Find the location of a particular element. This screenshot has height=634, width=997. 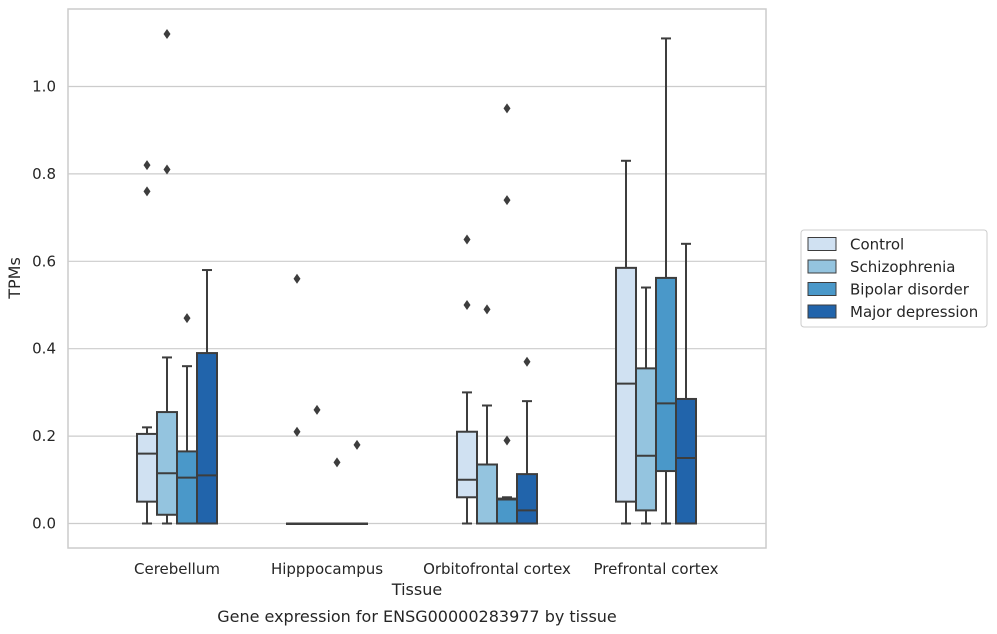

legend-label: Bipolar disorder is located at coordinates (910, 290).